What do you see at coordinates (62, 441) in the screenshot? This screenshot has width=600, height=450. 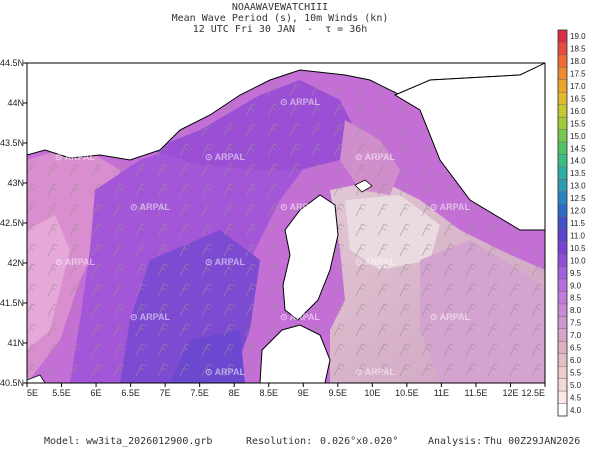 I see `model-label: Model:` at bounding box center [62, 441].